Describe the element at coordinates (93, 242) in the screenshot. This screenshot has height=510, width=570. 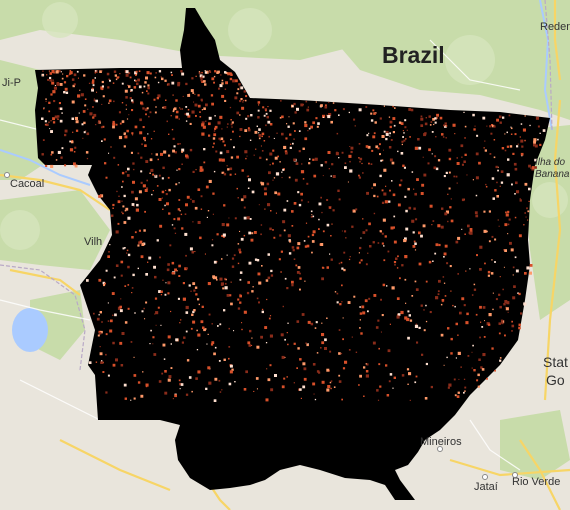
I see `place-label-vilhena: Vilh` at that location.